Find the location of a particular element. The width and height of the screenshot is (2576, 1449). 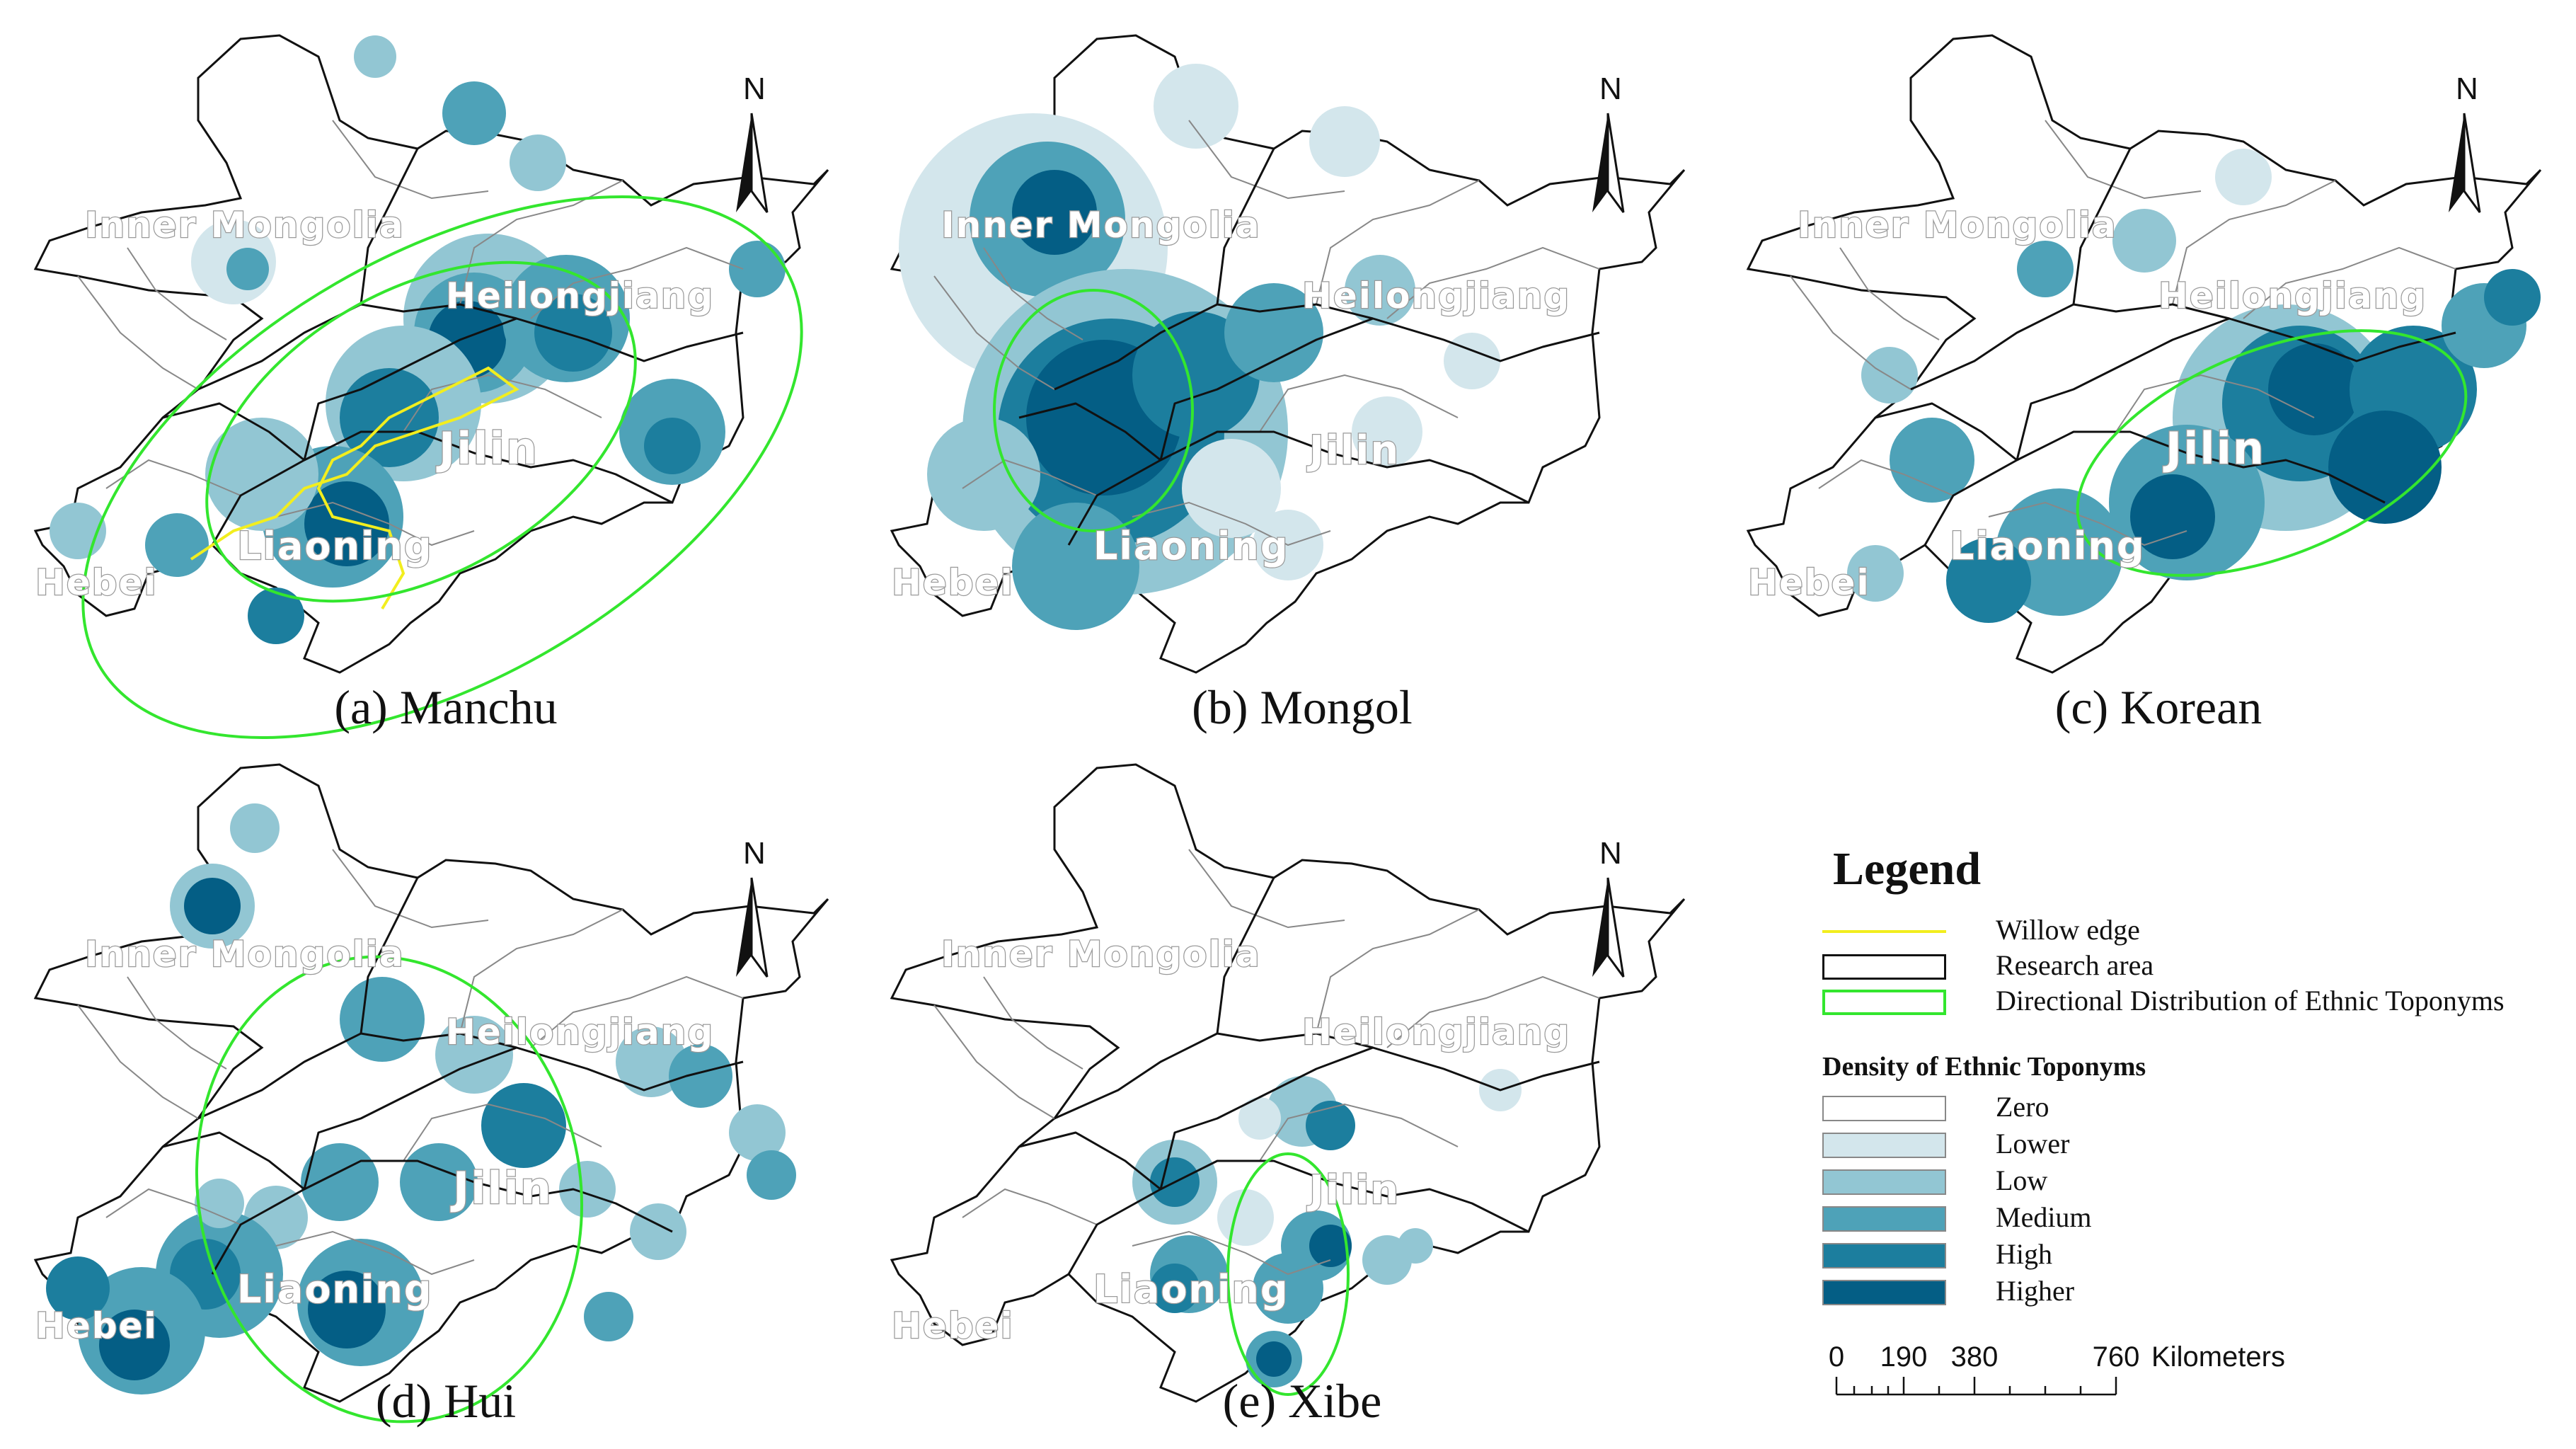

caption-xibe: (e) Xibe is located at coordinates (1302, 1401).